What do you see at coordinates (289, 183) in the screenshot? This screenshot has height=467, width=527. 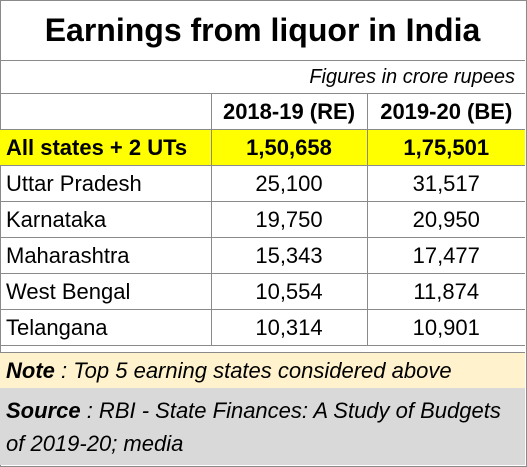 I see `value-2018: 25,100` at bounding box center [289, 183].